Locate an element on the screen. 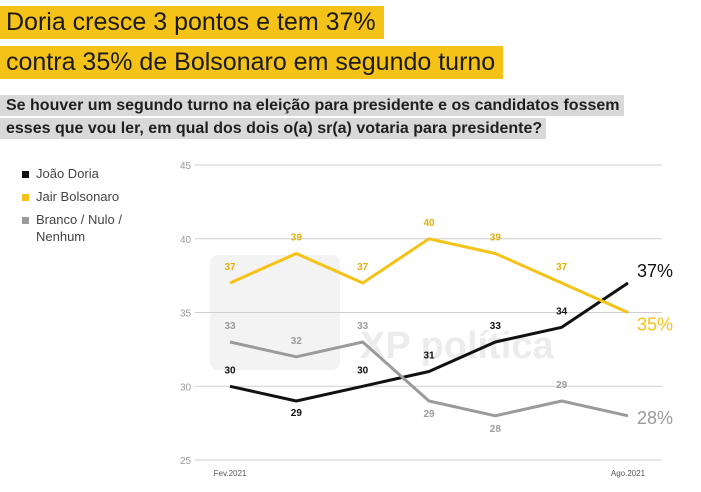 The image size is (701, 492). data-label-bolsonaro-3: 40 is located at coordinates (429, 223).